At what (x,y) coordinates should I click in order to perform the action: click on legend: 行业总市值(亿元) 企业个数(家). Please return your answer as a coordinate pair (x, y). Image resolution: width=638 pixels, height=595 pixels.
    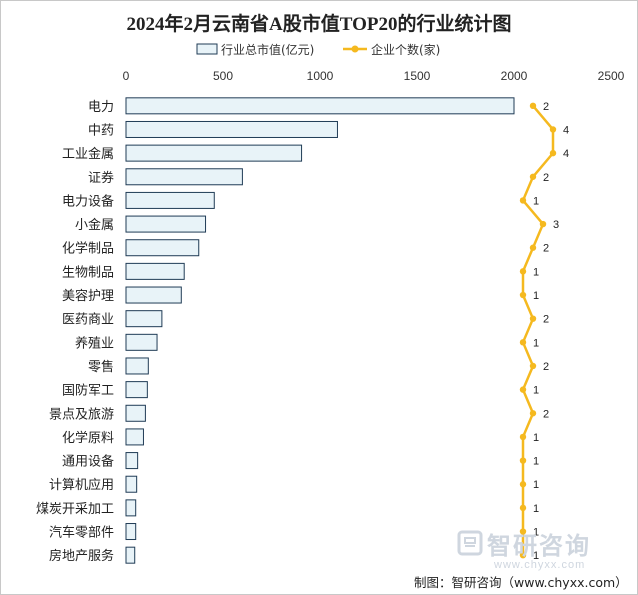
    Looking at the image, I should click on (318, 49).